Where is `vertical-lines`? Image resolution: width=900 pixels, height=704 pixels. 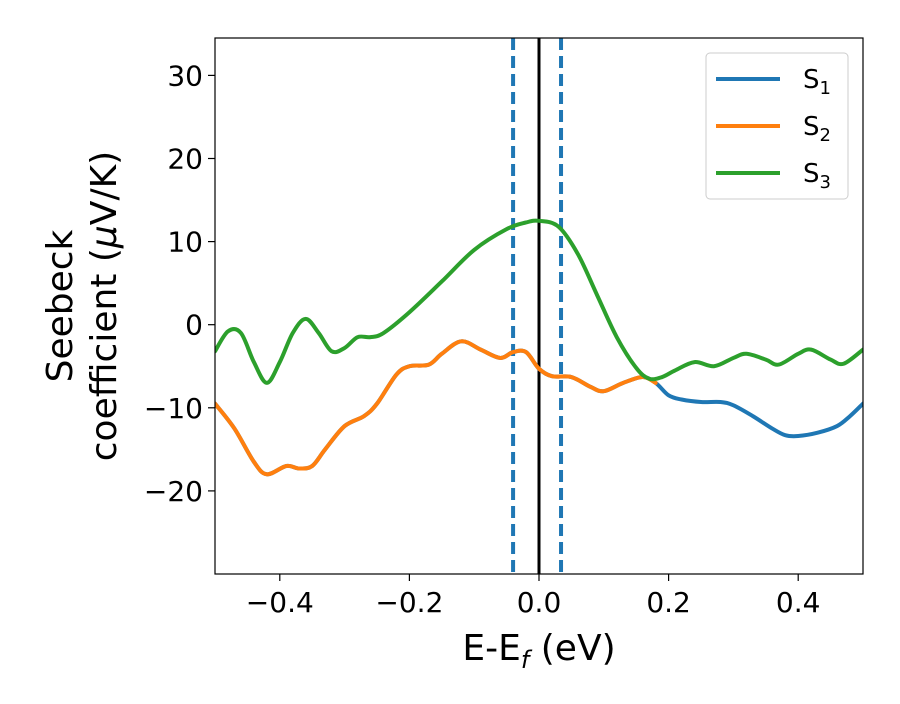
vertical-lines is located at coordinates (537, 306).